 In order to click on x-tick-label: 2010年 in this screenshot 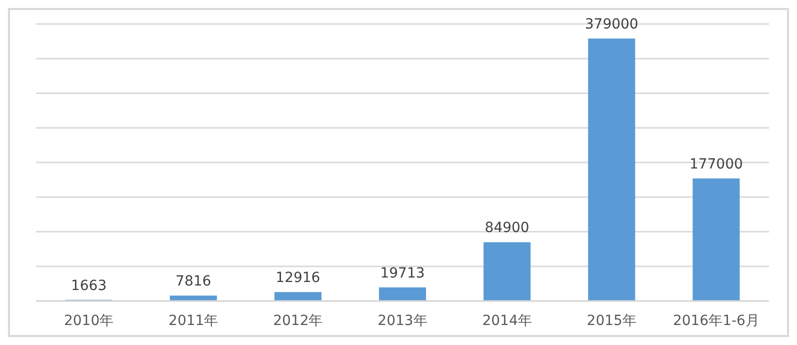, I will do `click(89, 321)`.